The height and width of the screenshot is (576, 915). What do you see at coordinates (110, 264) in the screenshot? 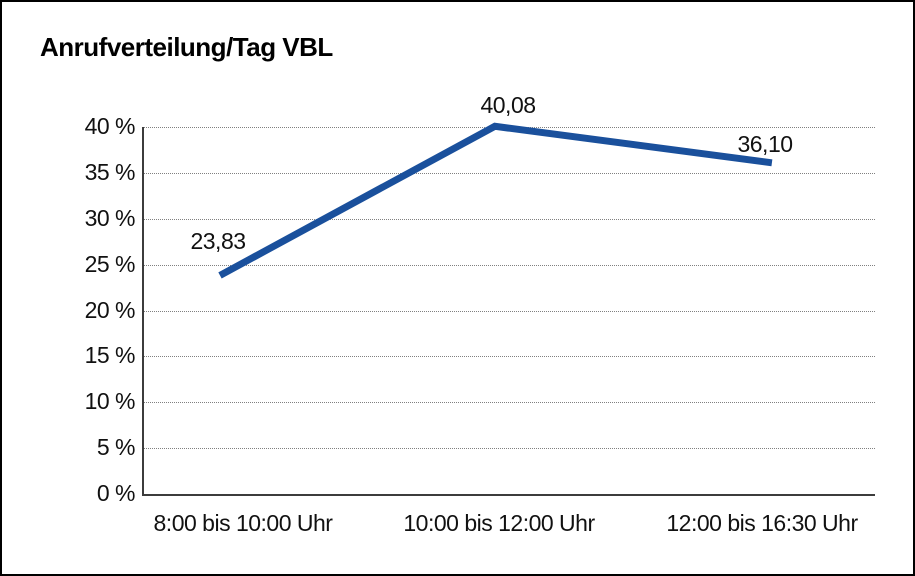
I see `y-tick-label: 25 %` at bounding box center [110, 264].